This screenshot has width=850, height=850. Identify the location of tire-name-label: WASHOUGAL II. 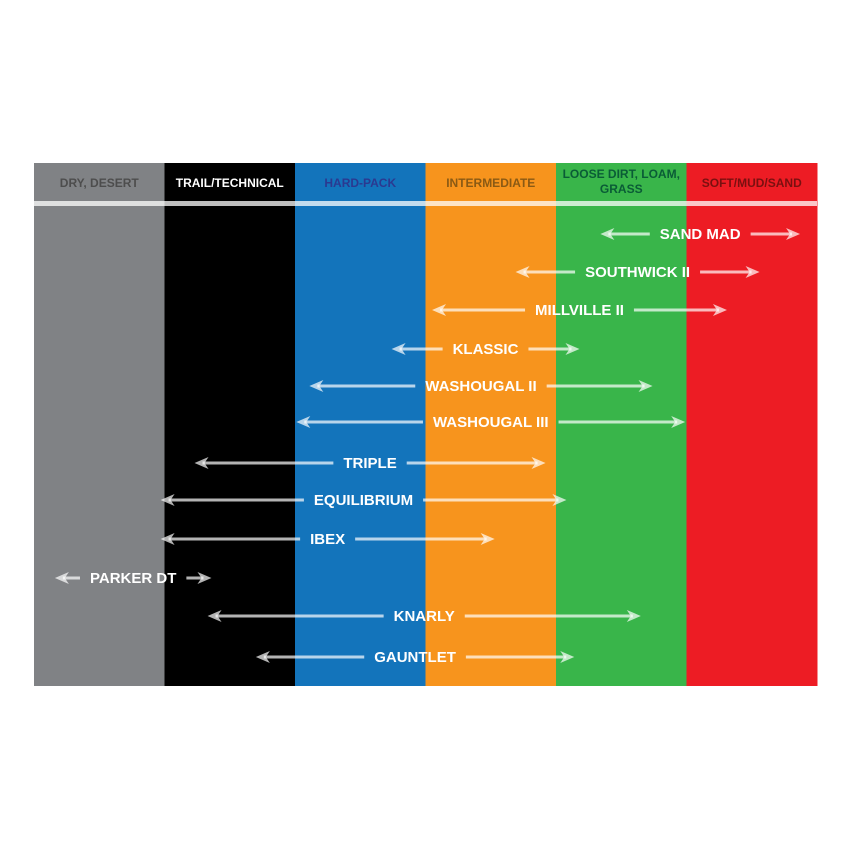
(480, 386).